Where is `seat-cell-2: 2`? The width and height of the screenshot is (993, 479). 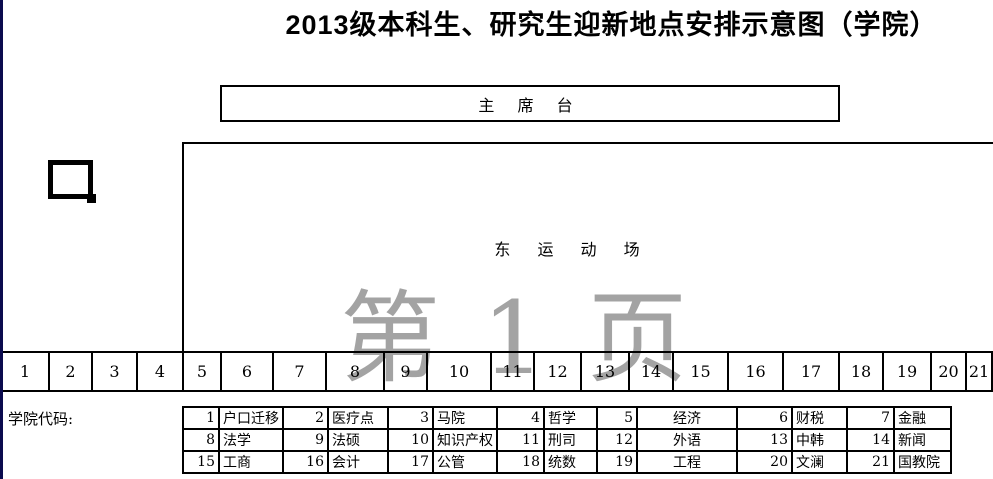 seat-cell-2: 2 is located at coordinates (69, 371).